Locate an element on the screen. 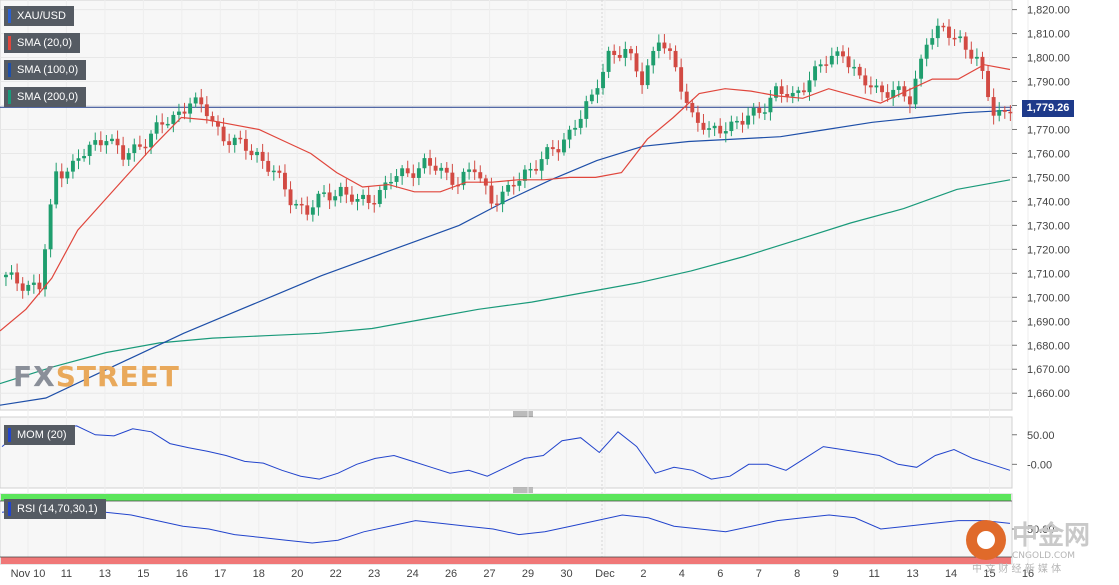 The width and height of the screenshot is (1119, 585). x-tick-label: 20 is located at coordinates (297, 574).